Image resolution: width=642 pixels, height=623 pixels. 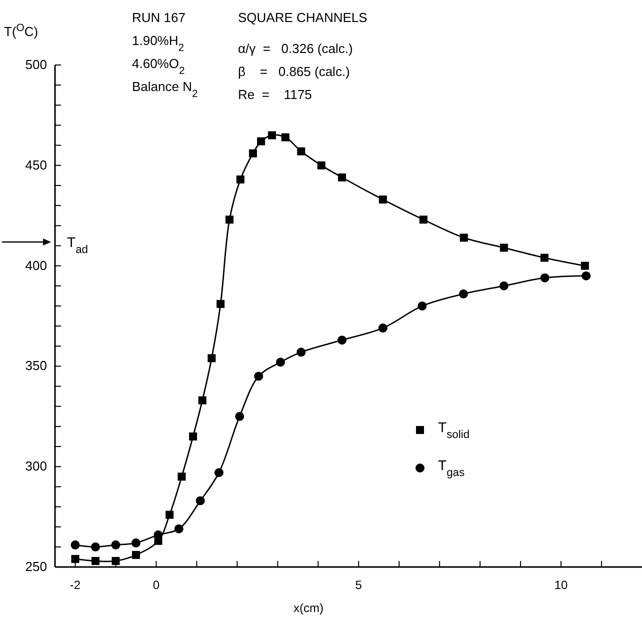 I want to click on text: α/γ = 0.326 (calc.), so click(x=295, y=48).